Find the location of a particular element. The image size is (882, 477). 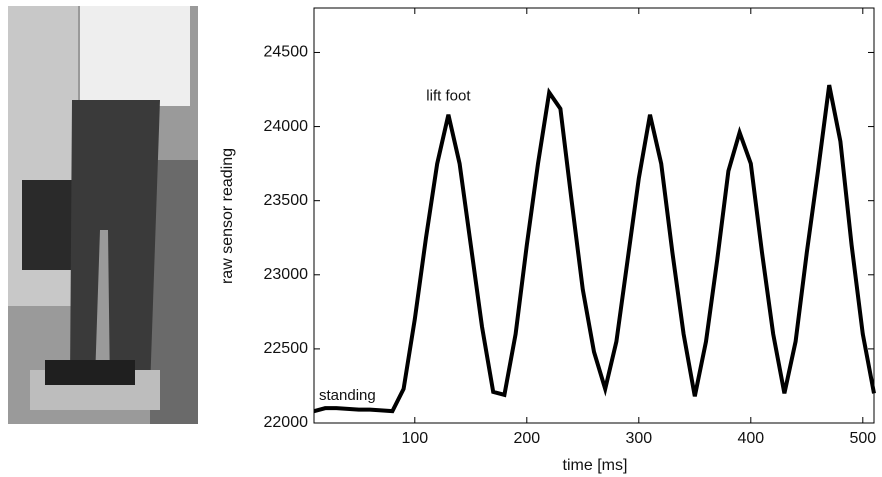

y-tick-label: 23000 is located at coordinates (286, 274).